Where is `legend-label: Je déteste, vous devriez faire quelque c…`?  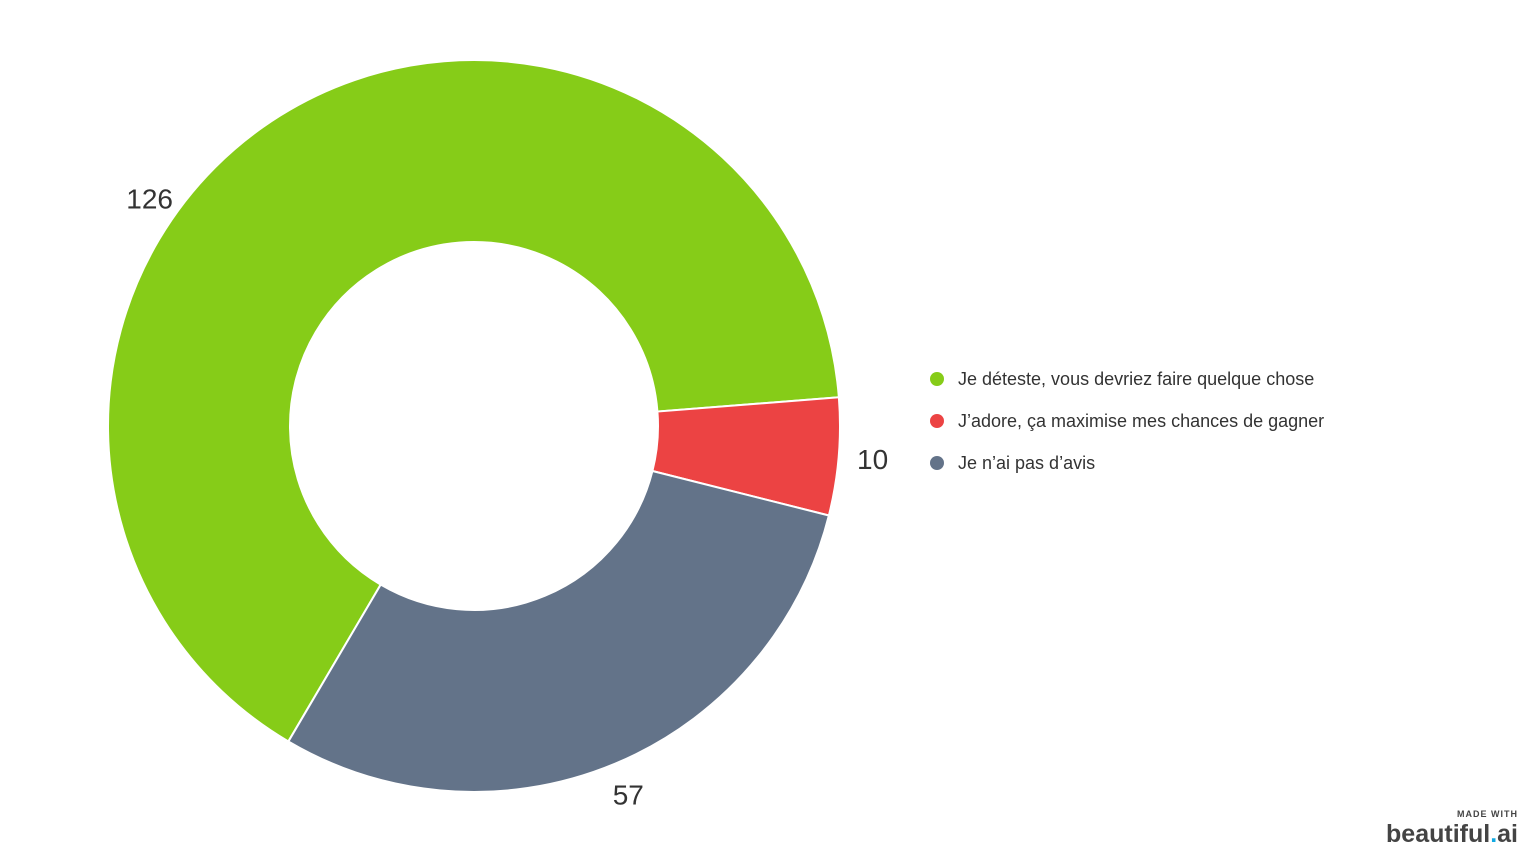 legend-label: Je déteste, vous devriez faire quelque c… is located at coordinates (1136, 378).